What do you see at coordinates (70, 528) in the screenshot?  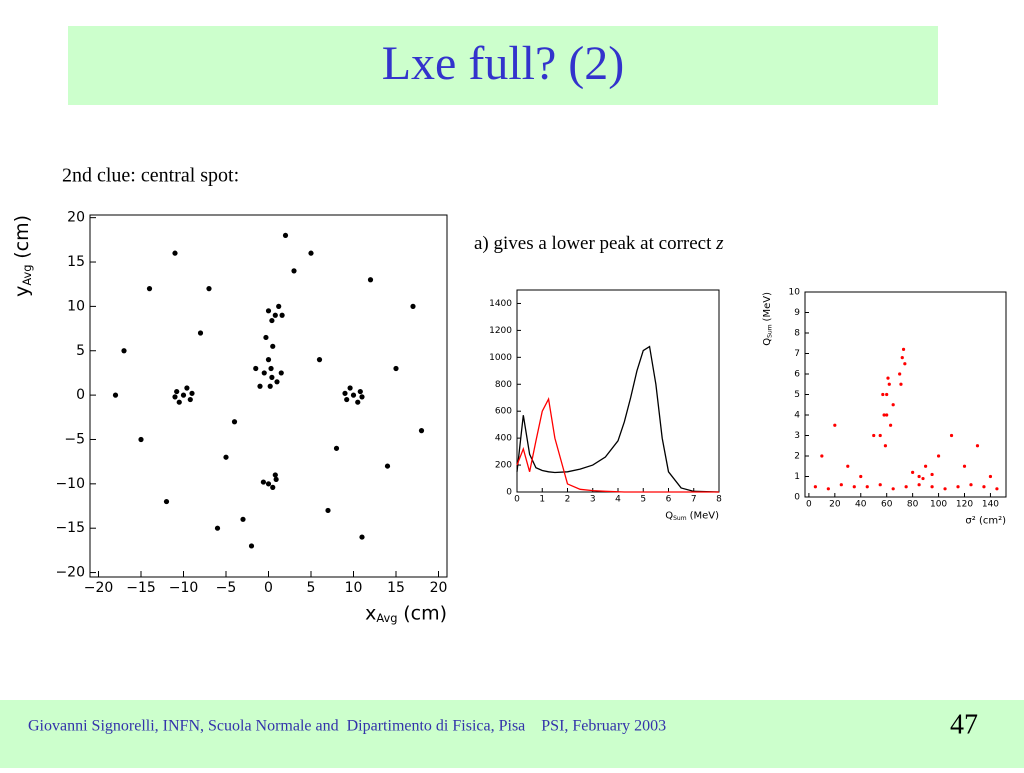 I see `y-tick-label: −15` at bounding box center [70, 528].